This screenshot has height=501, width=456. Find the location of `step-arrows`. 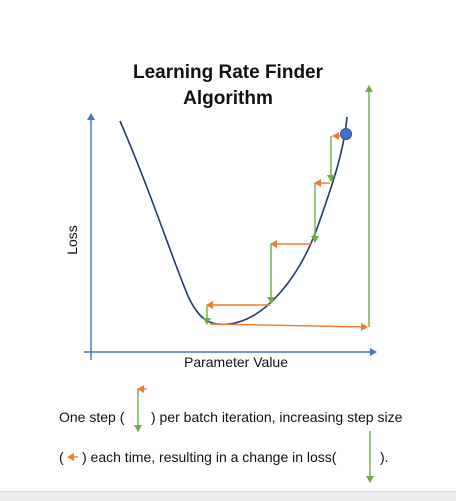

step-arrows is located at coordinates (273, 228).